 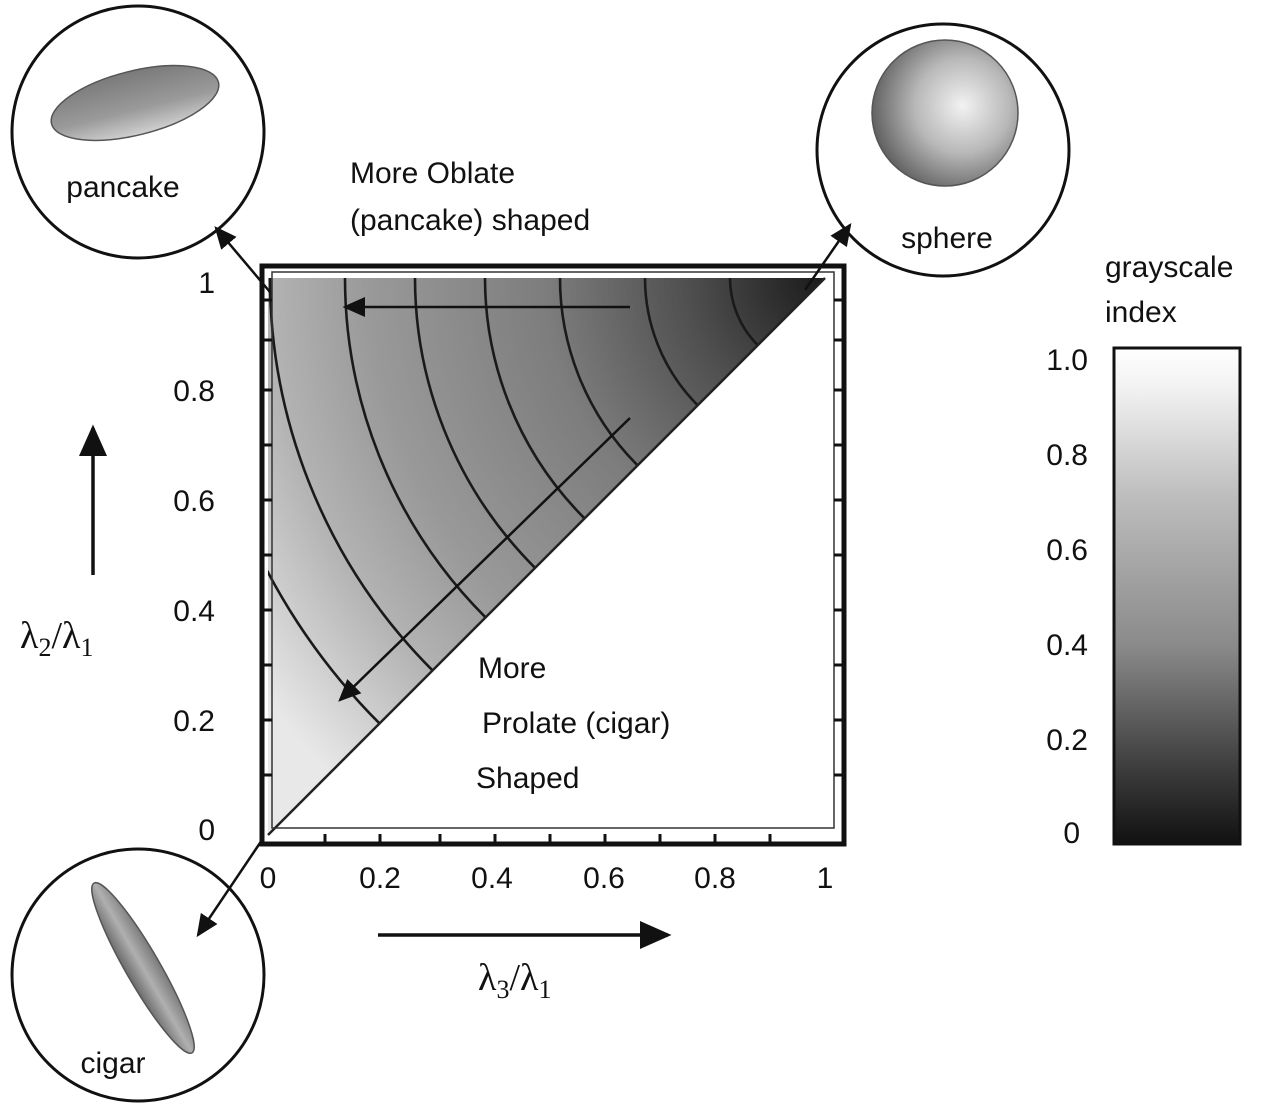 I want to click on colorbar-tick-label: 0.8, so click(x=1067, y=455).